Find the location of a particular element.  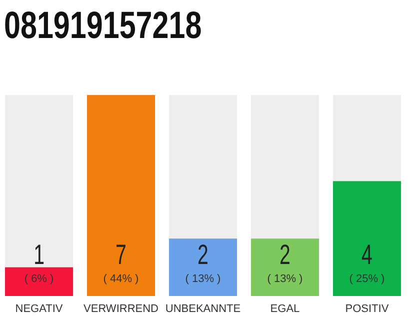

x-tick-label: UNBEKANNTE is located at coordinates (203, 309).